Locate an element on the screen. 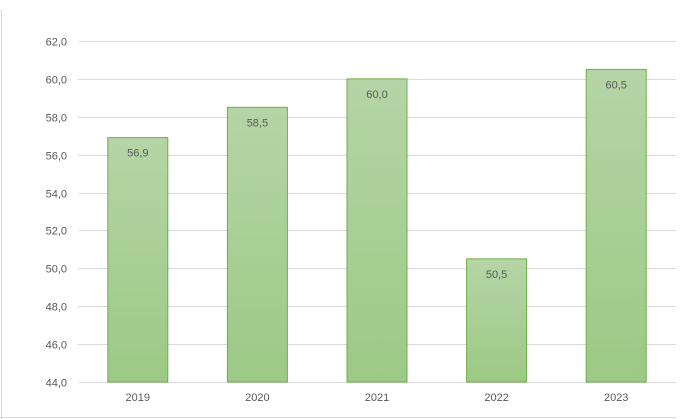  y-tick-label: 60,0 is located at coordinates (56, 81).